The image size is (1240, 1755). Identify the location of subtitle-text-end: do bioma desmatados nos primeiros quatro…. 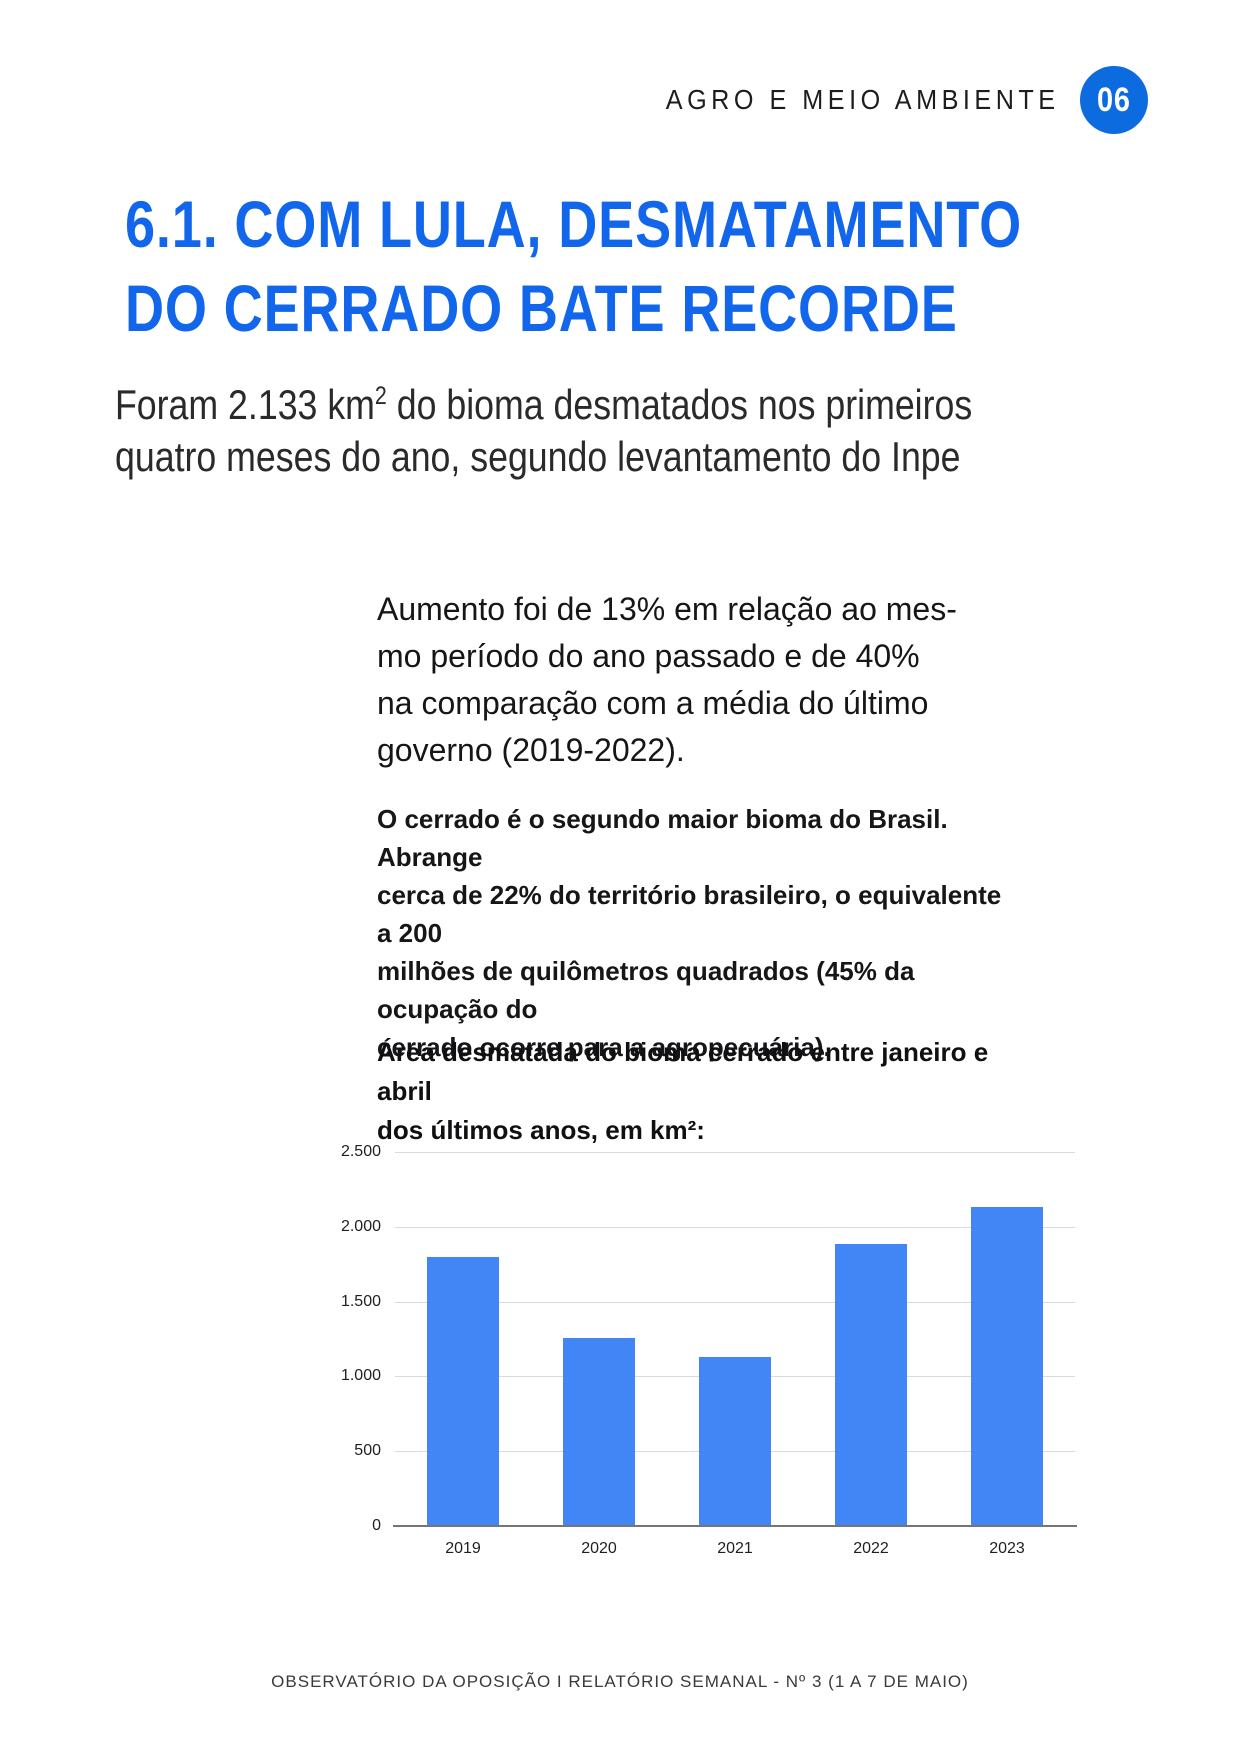
(544, 430).